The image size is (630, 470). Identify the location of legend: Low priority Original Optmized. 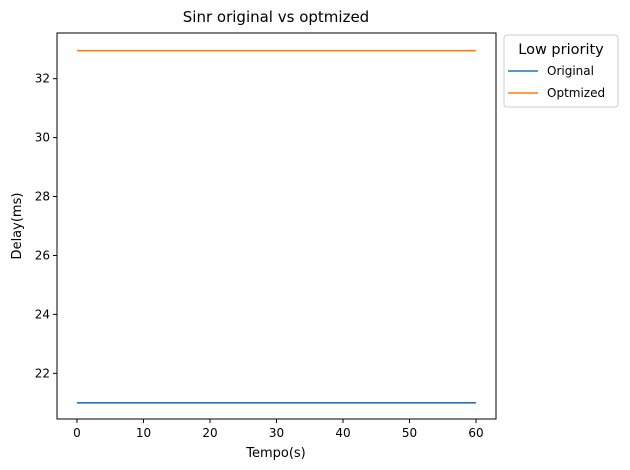
(561, 71).